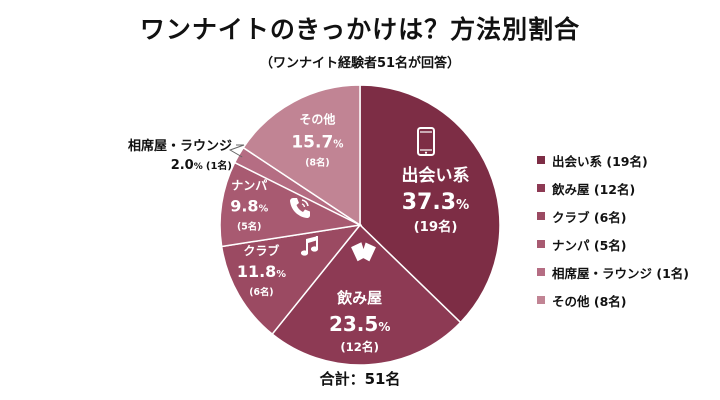 This screenshot has width=720, height=400. What do you see at coordinates (249, 226) in the screenshot?
I see `slice-count-nanpa: (5名)` at bounding box center [249, 226].